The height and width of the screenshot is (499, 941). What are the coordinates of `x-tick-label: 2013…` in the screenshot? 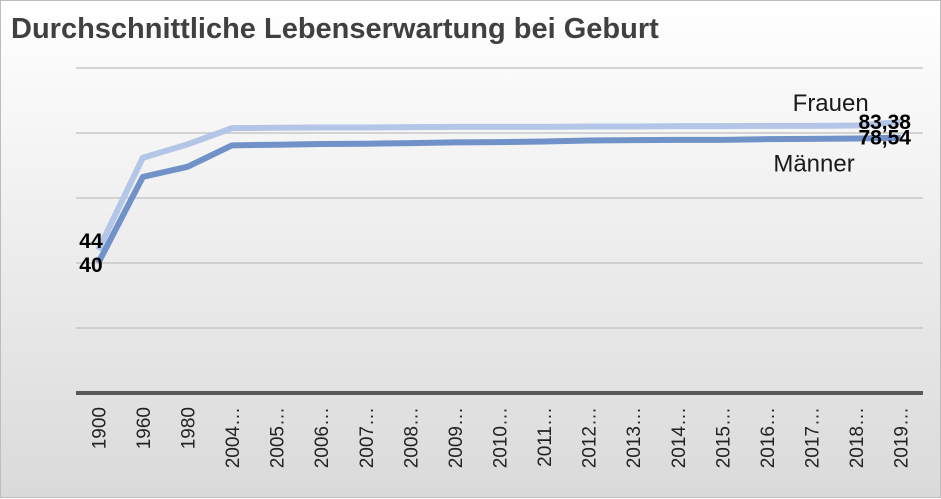 It's located at (634, 437).